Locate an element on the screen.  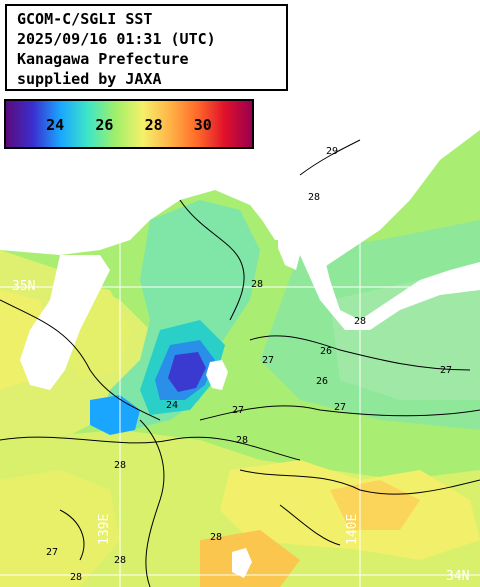
land-boso-inner is located at coordinates (289, 251).